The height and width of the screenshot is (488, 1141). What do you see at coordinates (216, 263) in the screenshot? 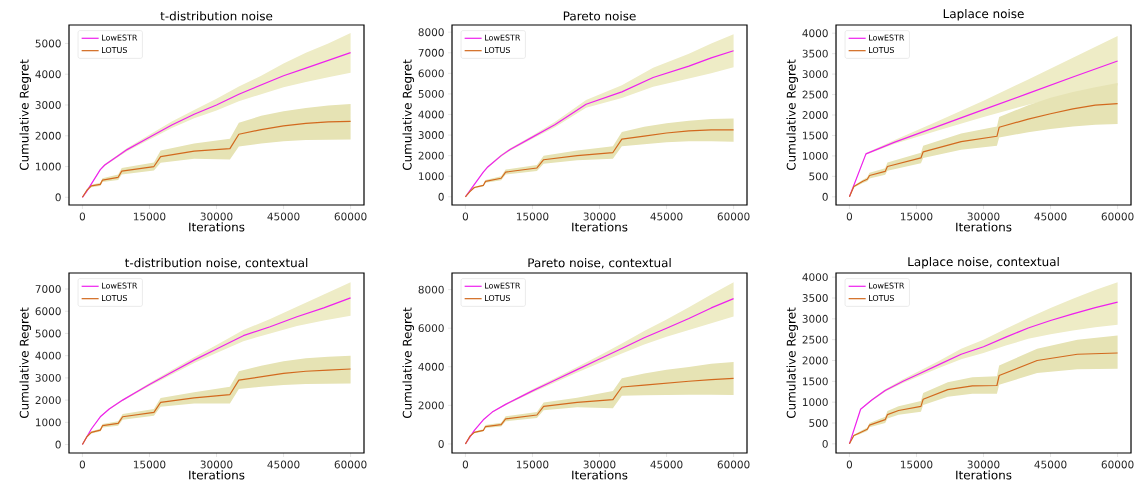
I see `chart-title: t-distribution noise, contextual` at bounding box center [216, 263].